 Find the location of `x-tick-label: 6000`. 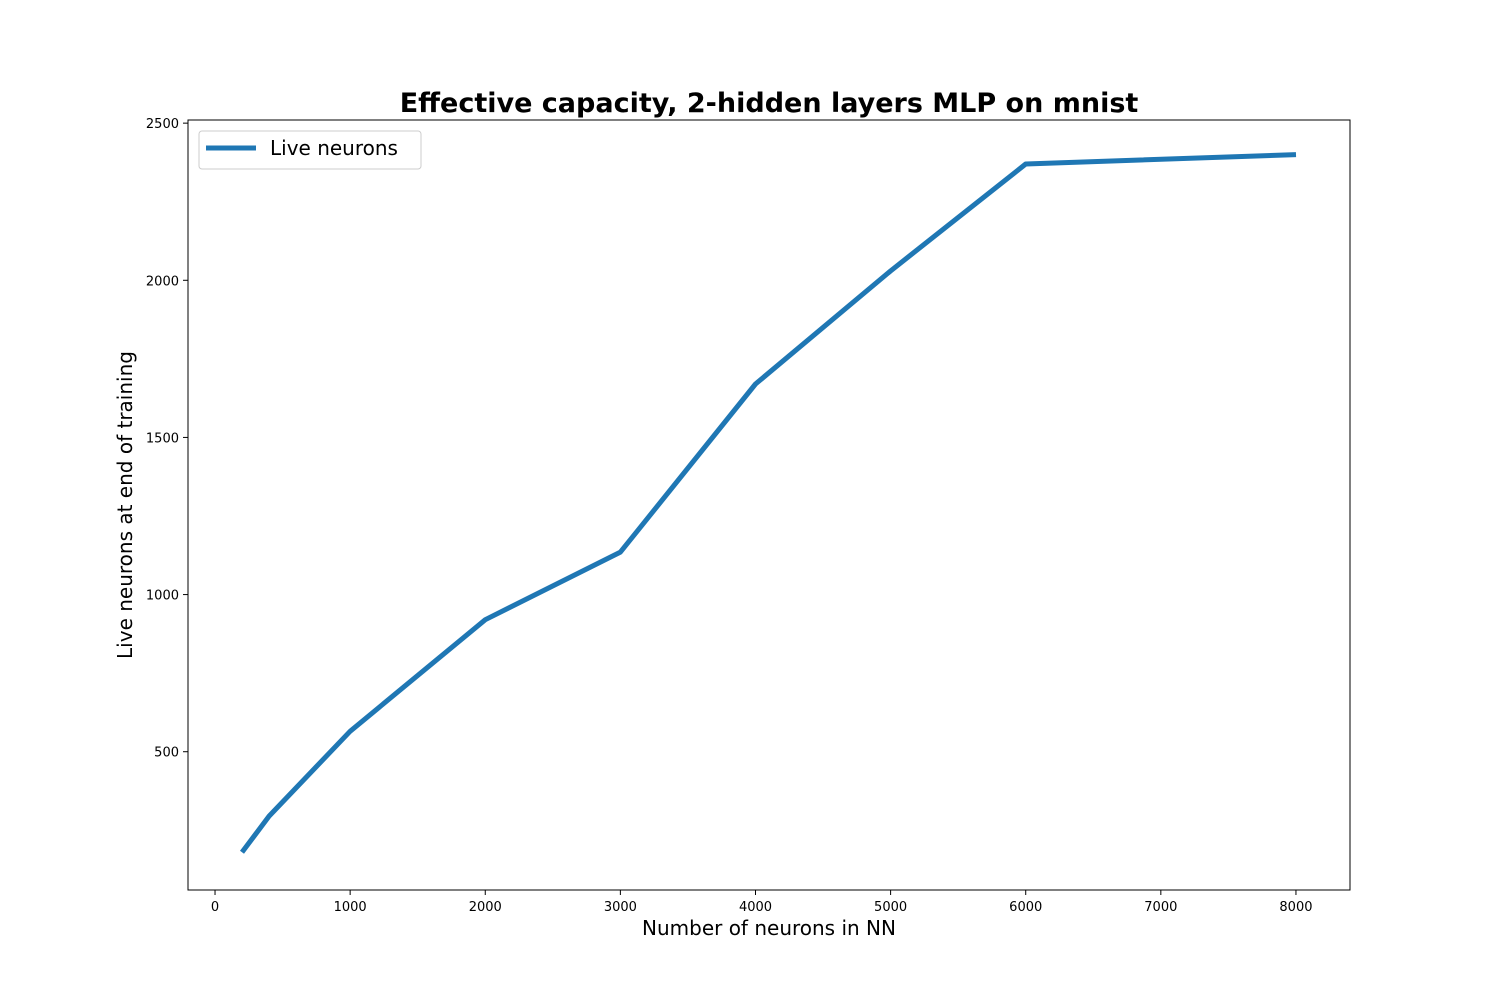

x-tick-label: 6000 is located at coordinates (1025, 907).